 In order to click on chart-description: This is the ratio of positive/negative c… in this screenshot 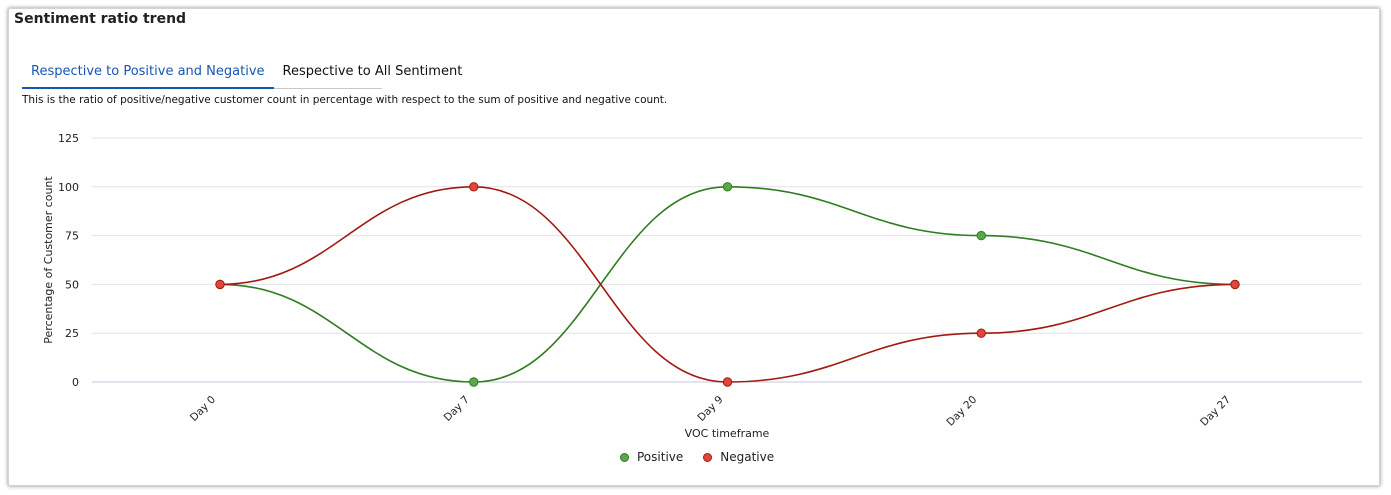, I will do `click(345, 100)`.